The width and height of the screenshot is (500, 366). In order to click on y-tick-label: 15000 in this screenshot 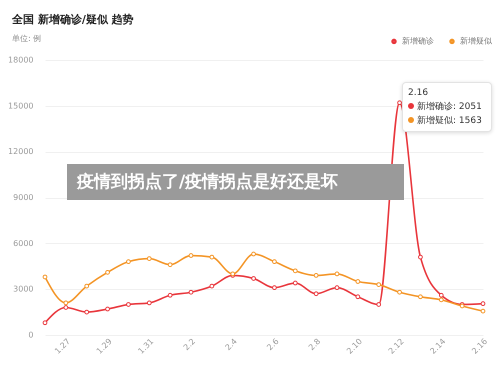, I will do `click(21, 105)`.